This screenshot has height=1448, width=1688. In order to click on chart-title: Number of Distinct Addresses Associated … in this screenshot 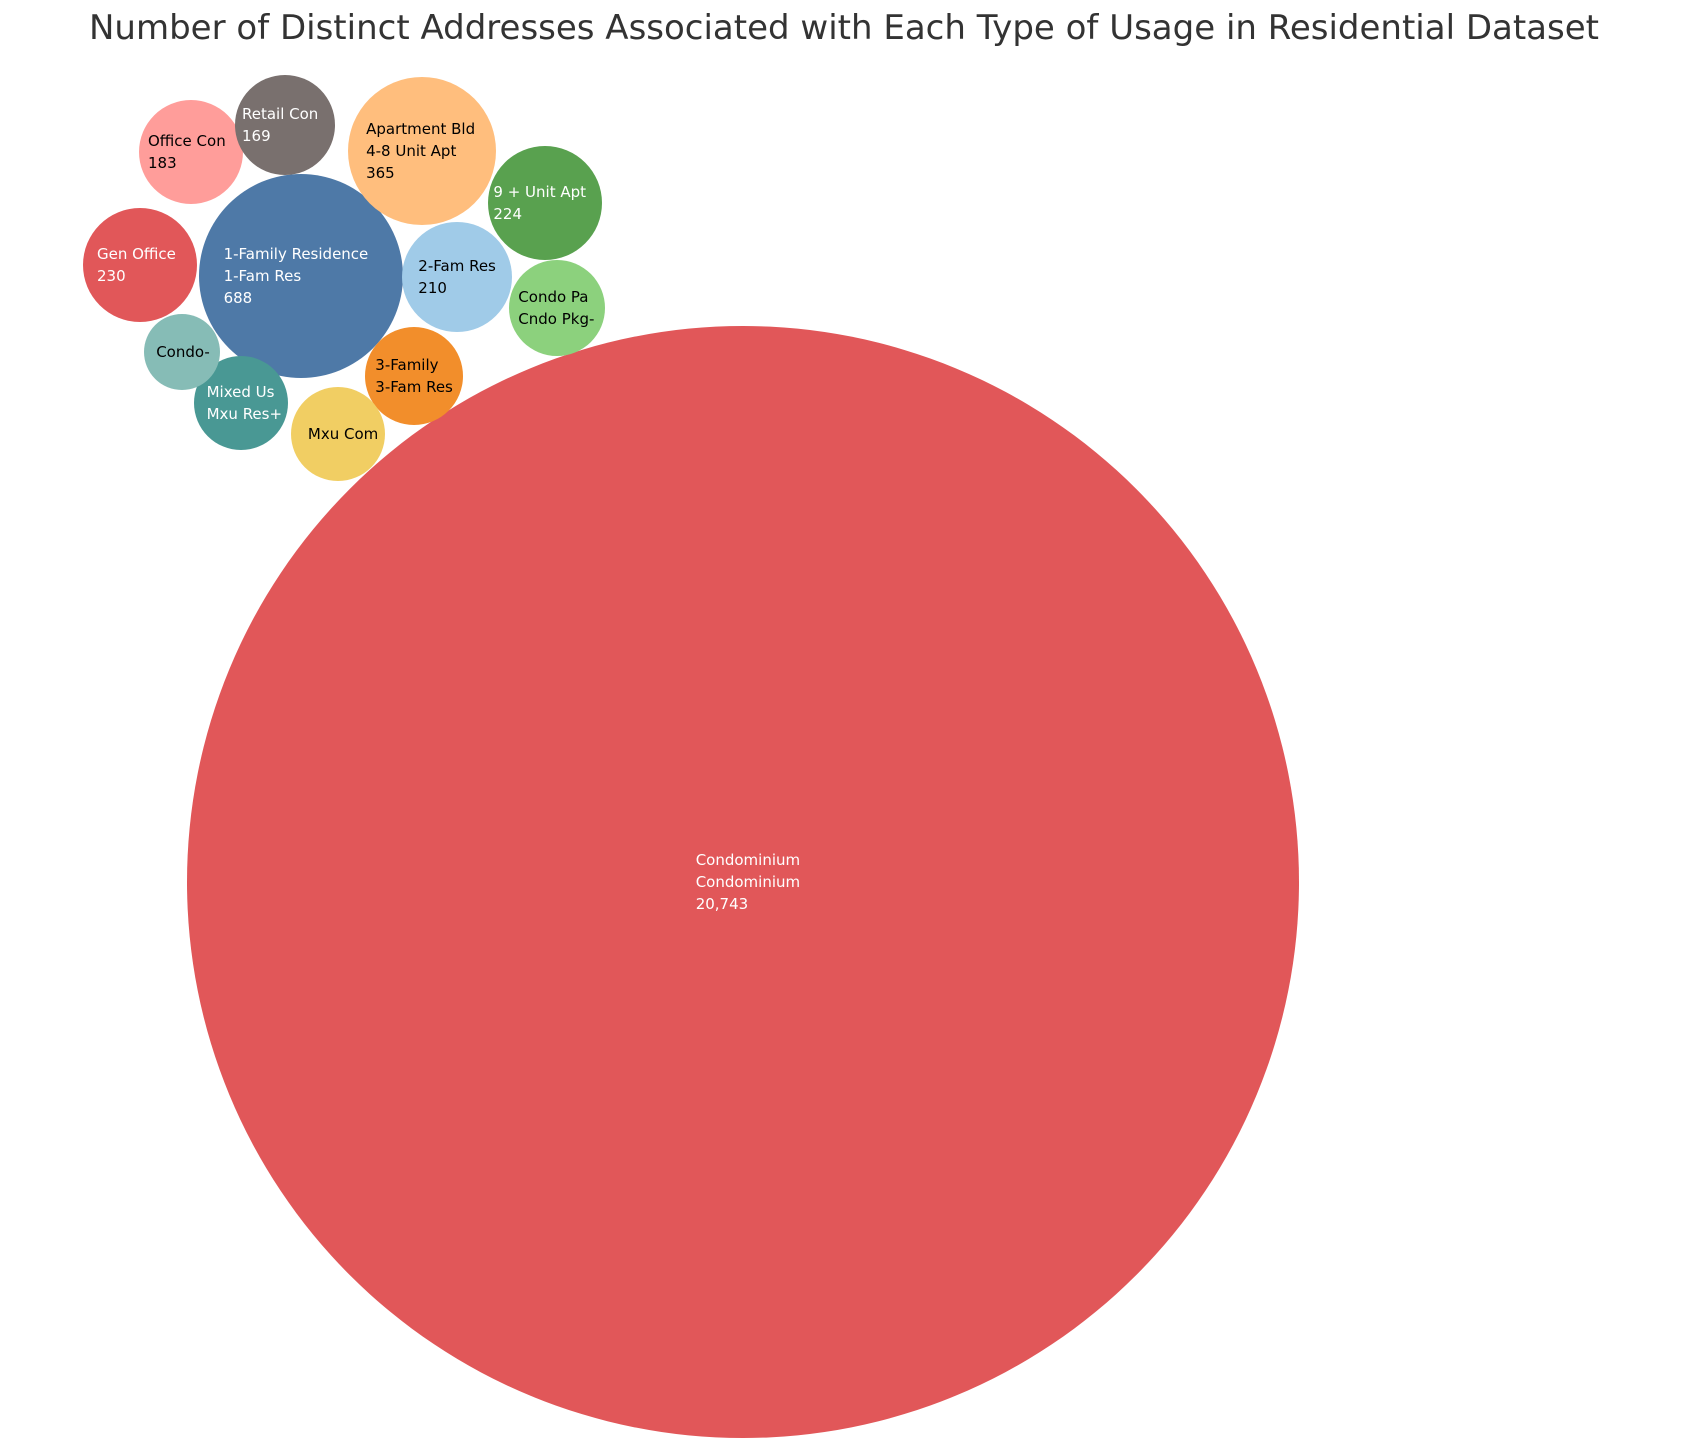, I will do `click(844, 28)`.